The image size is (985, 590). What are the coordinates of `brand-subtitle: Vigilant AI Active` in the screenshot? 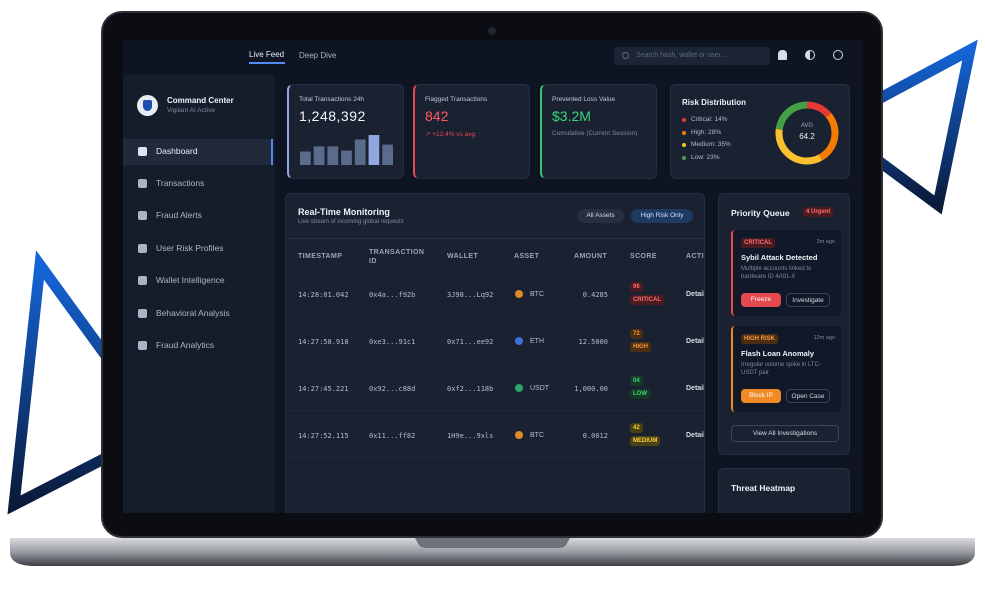 It's located at (191, 110).